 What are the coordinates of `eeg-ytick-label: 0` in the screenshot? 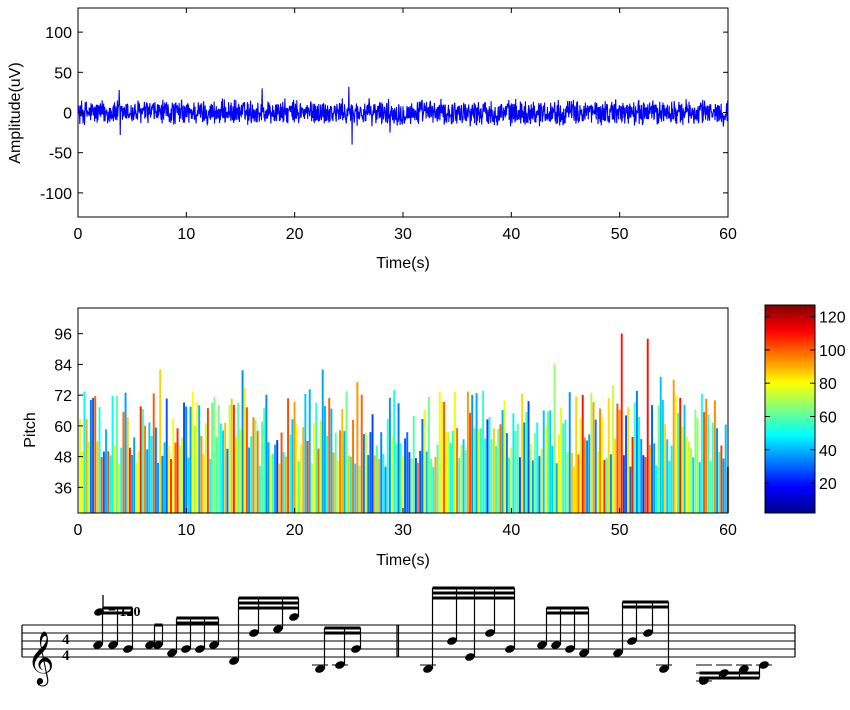 It's located at (67, 114).